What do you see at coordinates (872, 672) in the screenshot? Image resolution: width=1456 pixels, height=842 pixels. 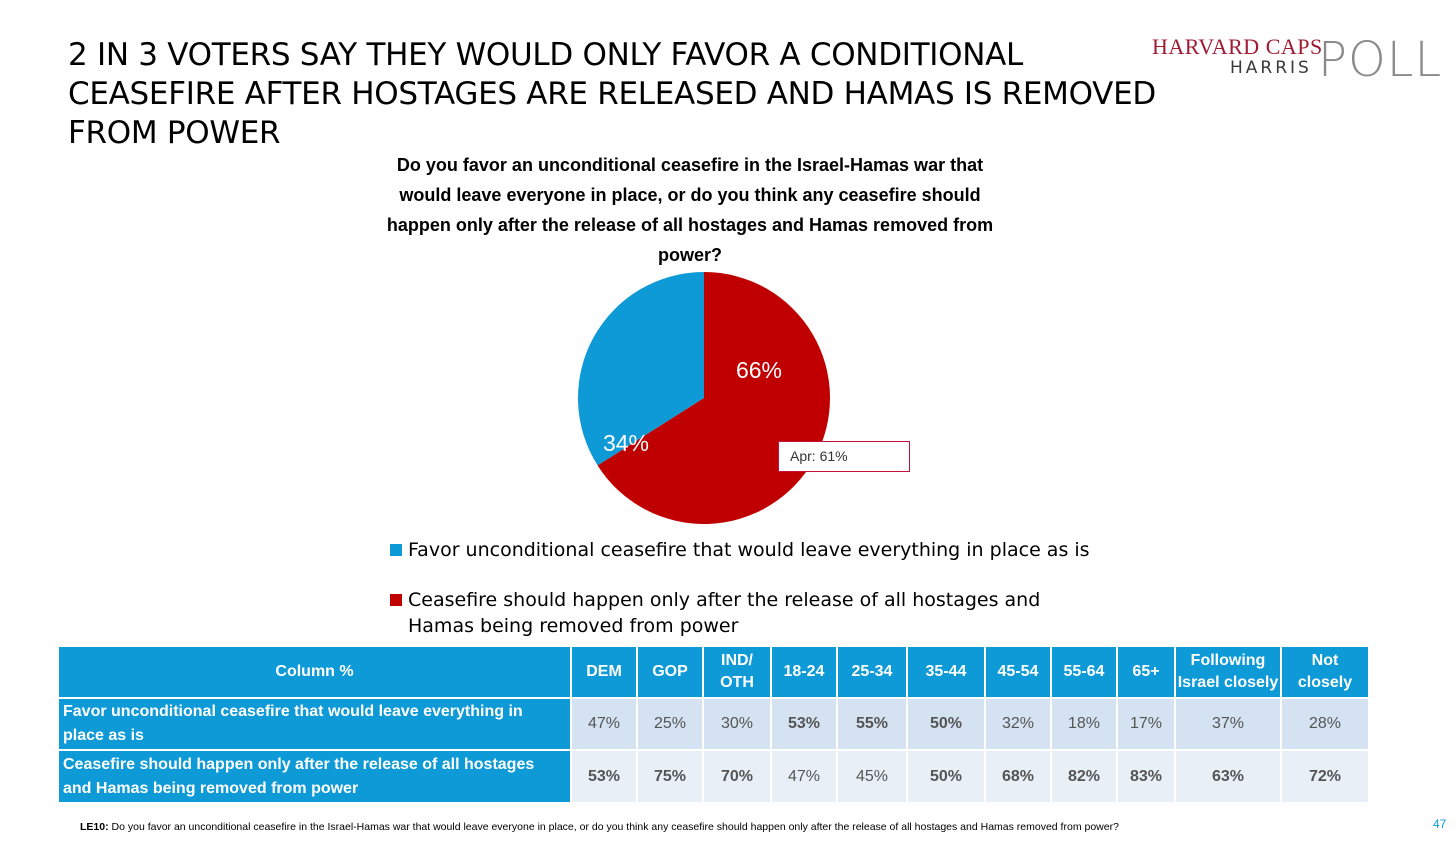 I see `col-25-34: 25-34` at bounding box center [872, 672].